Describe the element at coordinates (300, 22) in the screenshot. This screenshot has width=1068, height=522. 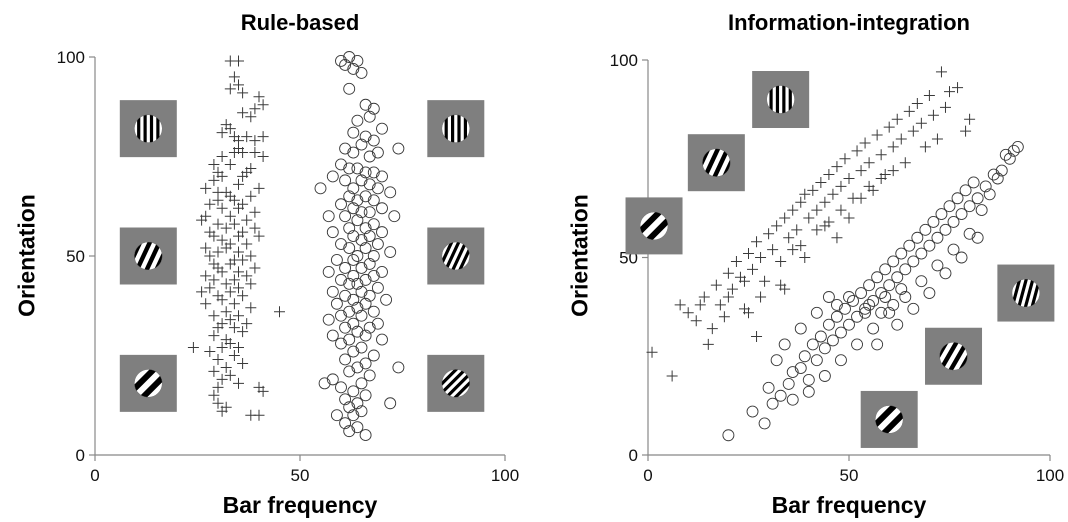
I see `panel-1-title: Rule-based` at that location.